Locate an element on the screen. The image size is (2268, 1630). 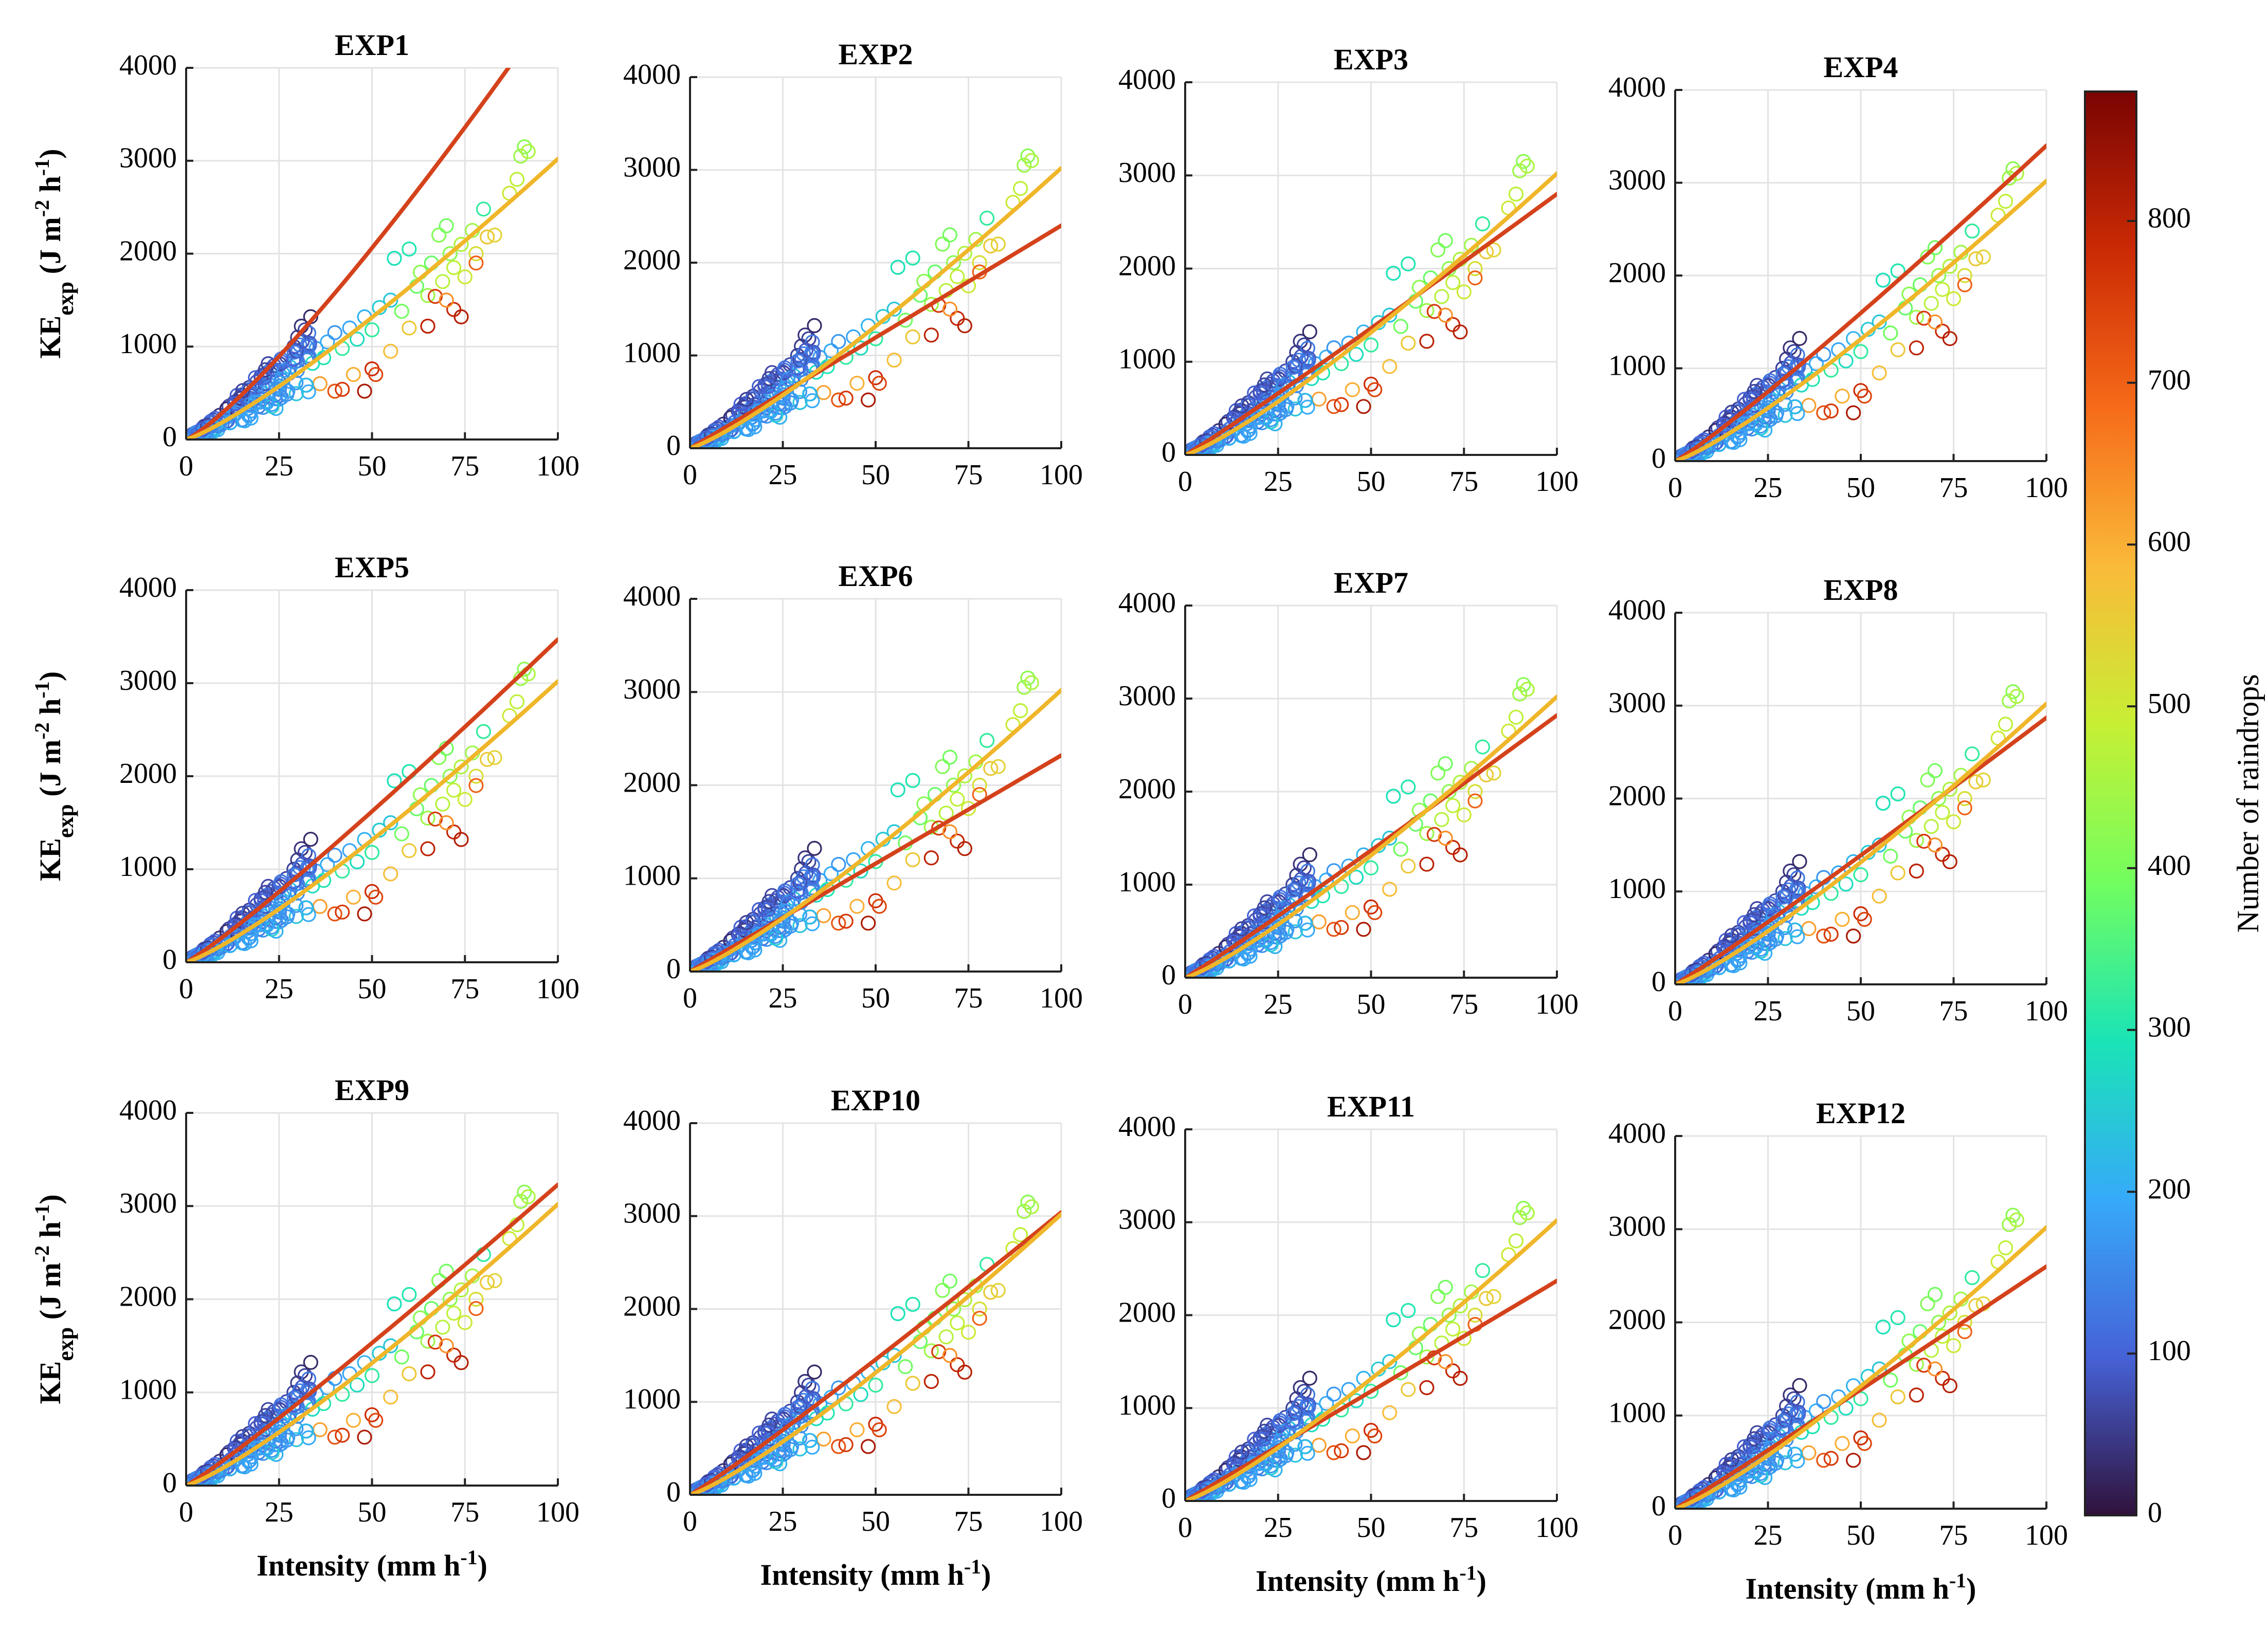
x-tick-label: 0 is located at coordinates (1675, 1011).